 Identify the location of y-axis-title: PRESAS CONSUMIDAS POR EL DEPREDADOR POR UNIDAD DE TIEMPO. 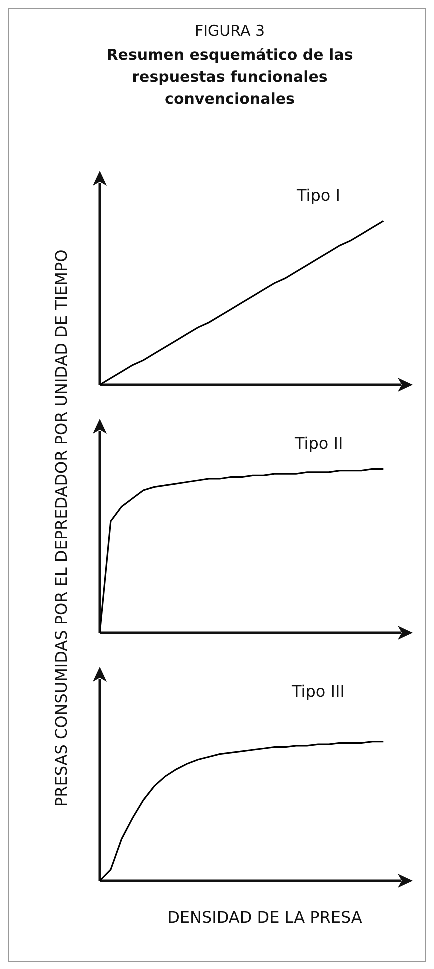
(62, 529).